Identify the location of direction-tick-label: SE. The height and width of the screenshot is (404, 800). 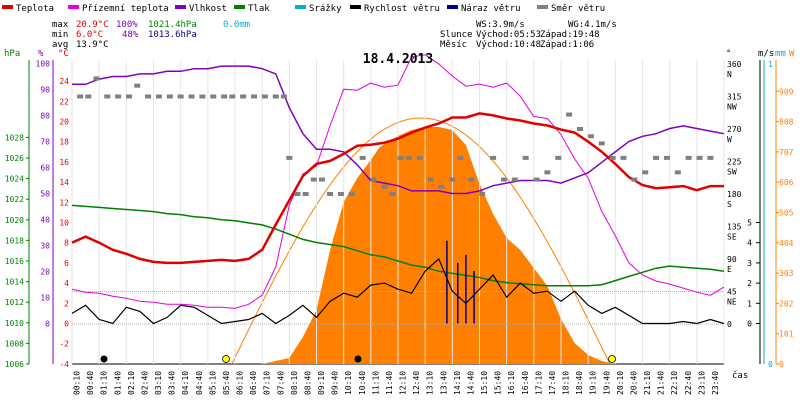
(732, 237).